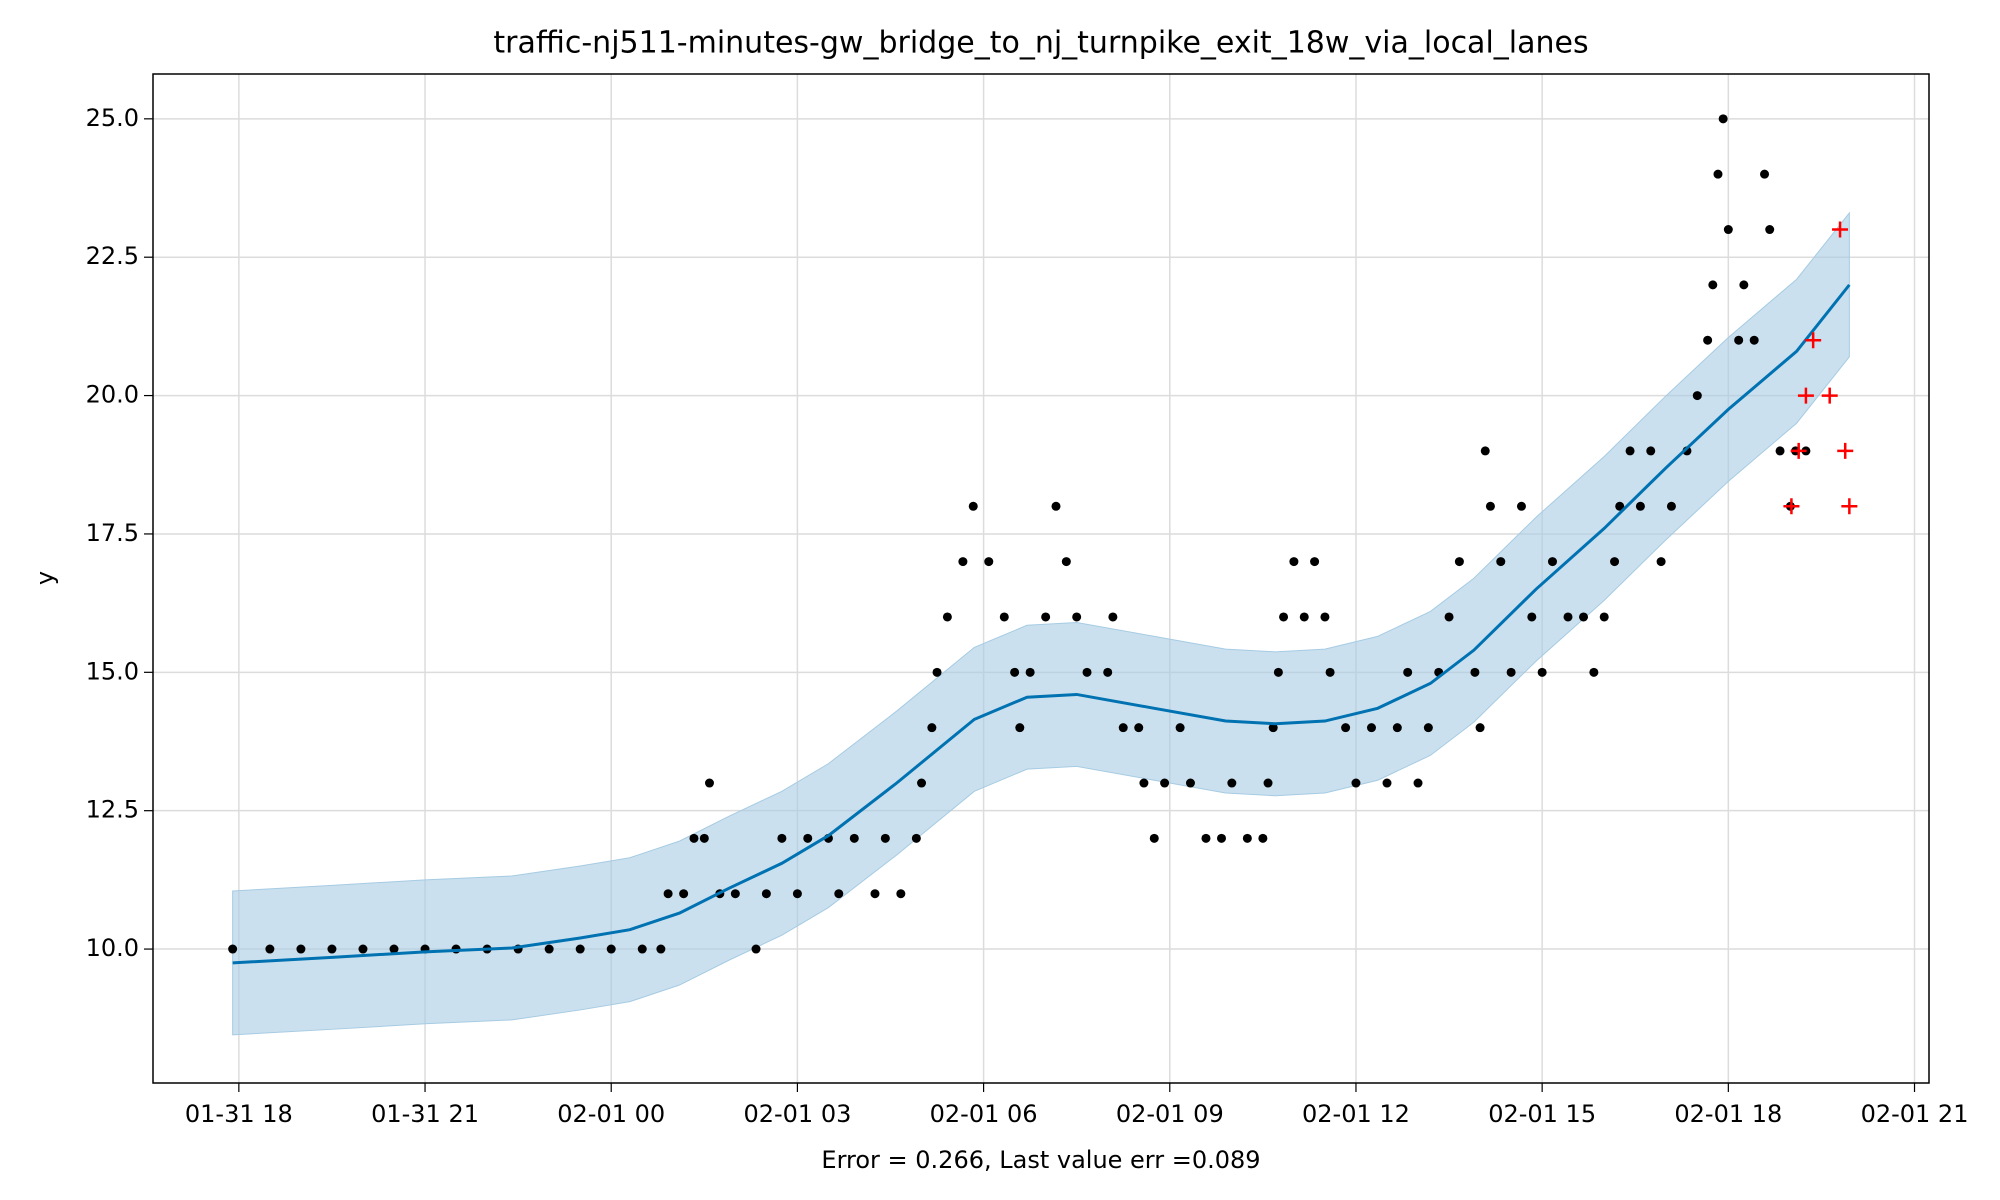 Image resolution: width=2000 pixels, height=1200 pixels. Describe the element at coordinates (112, 533) in the screenshot. I see `y-tick-label: 17.5` at that location.